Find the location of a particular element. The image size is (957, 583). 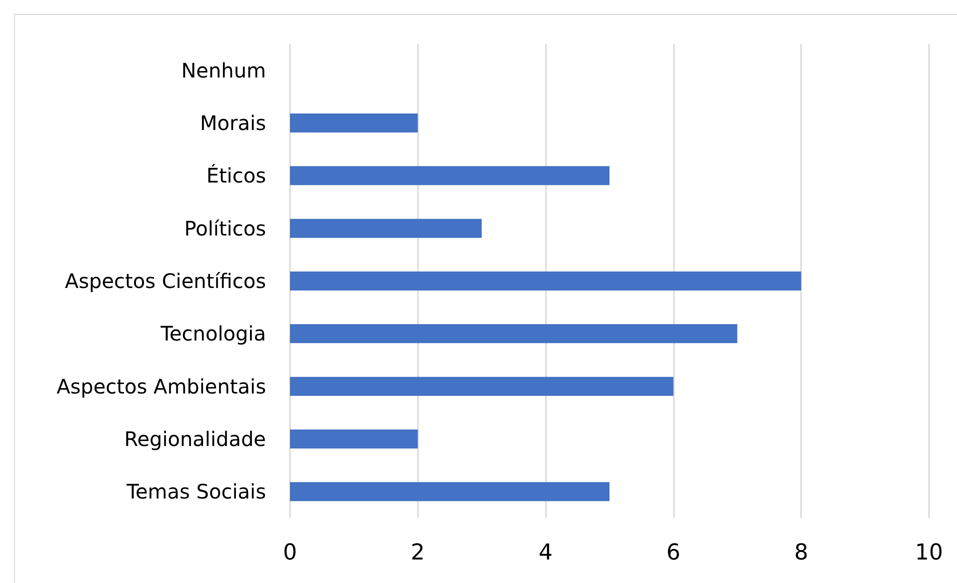

y-tick-label: Morais is located at coordinates (233, 123).